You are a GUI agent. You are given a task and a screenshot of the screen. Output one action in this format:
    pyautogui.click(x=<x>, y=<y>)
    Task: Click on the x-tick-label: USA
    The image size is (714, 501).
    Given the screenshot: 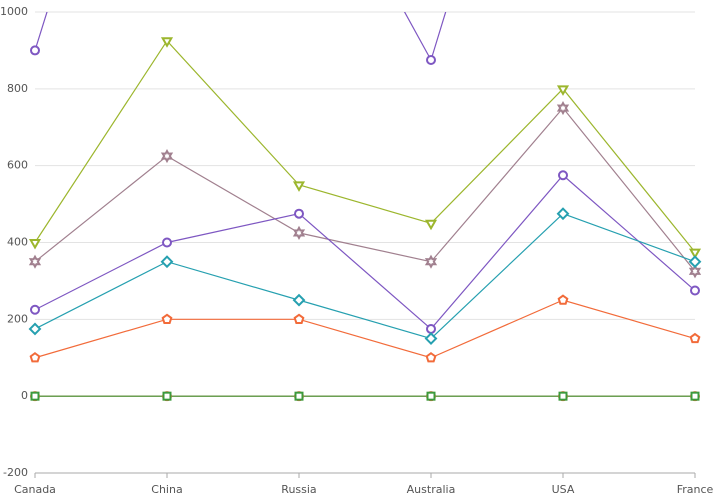 What is the action you would take?
    pyautogui.click(x=563, y=489)
    